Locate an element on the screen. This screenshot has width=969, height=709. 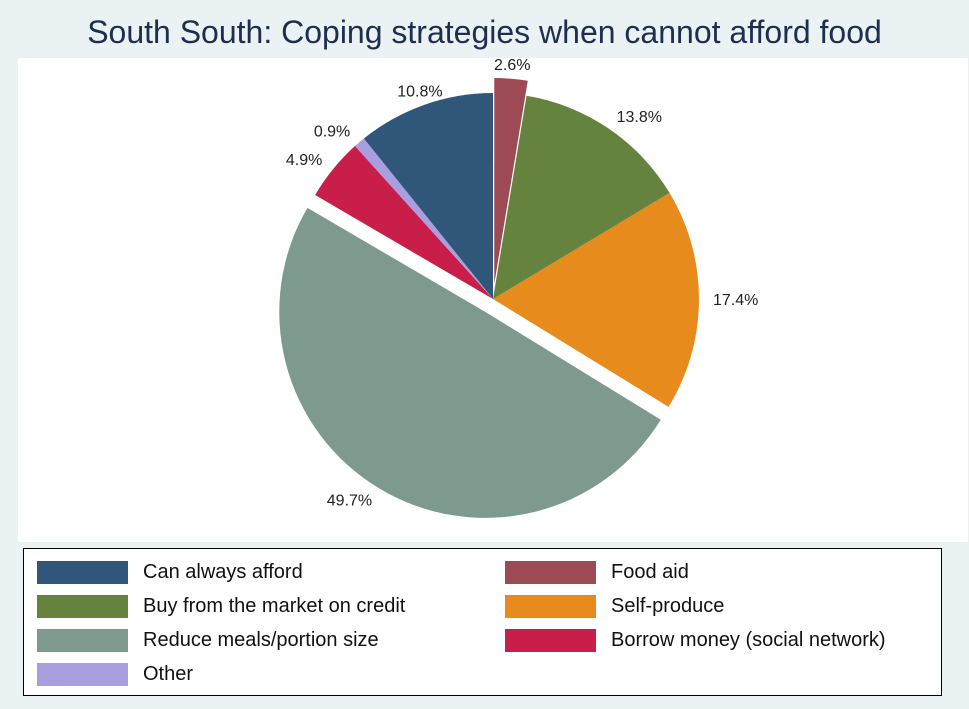
legend-label: Food aid is located at coordinates (650, 572).